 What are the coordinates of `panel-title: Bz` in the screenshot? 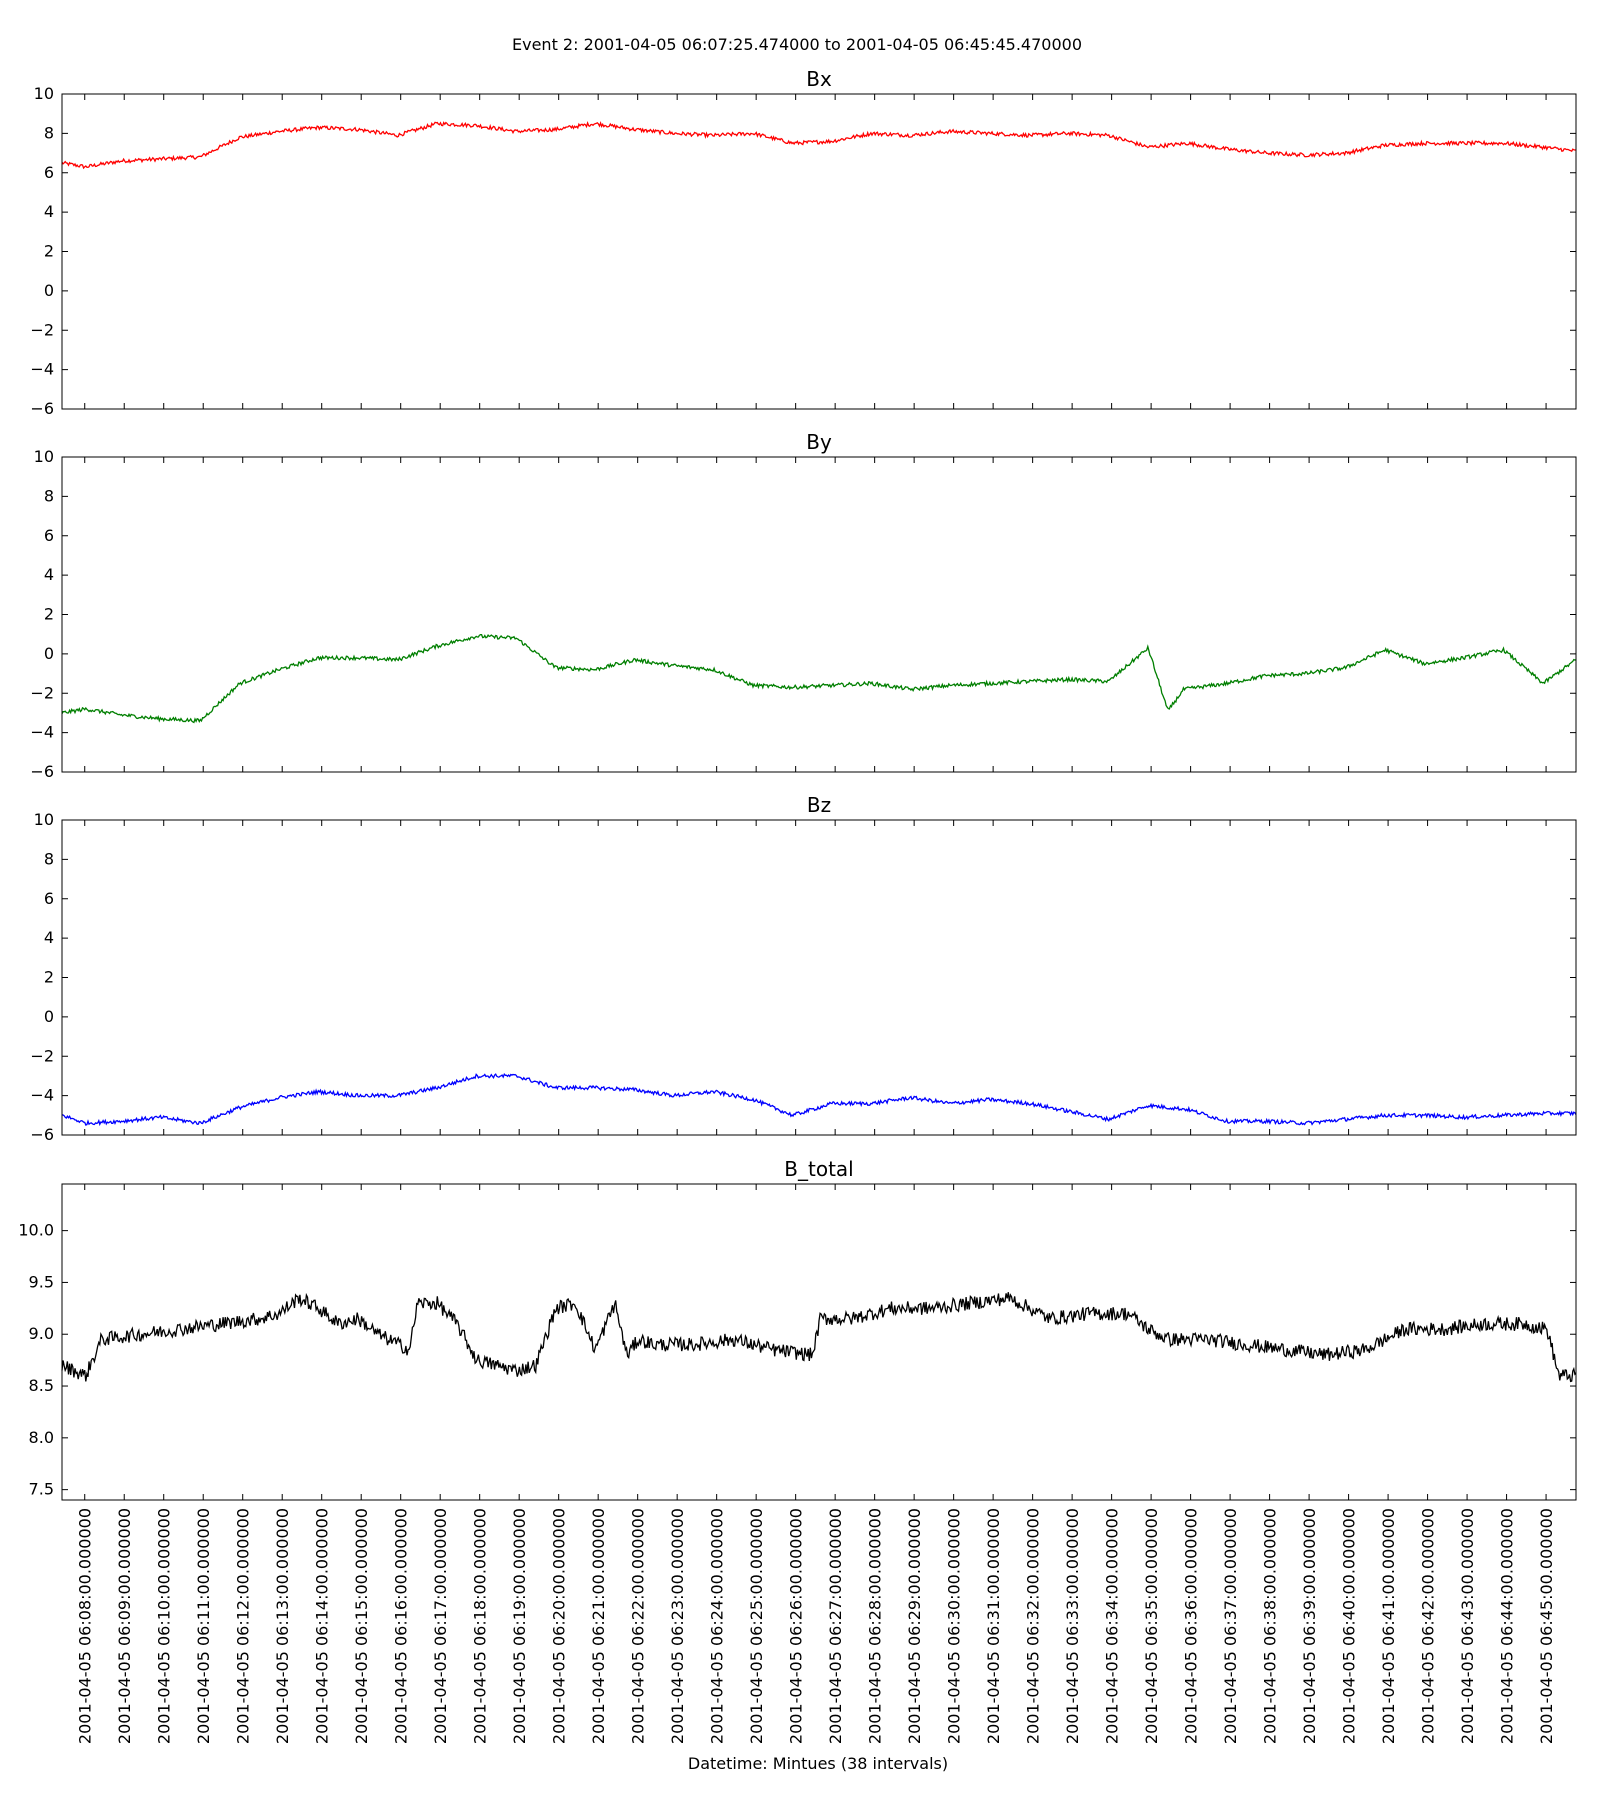 It's located at (819, 805).